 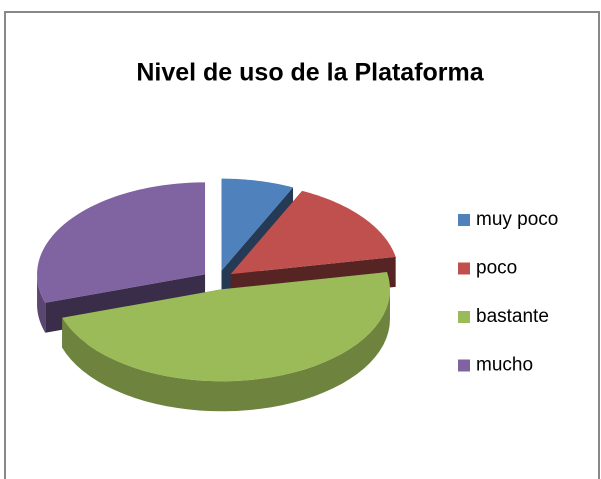 What do you see at coordinates (496, 268) in the screenshot?
I see `legend-label: poco` at bounding box center [496, 268].